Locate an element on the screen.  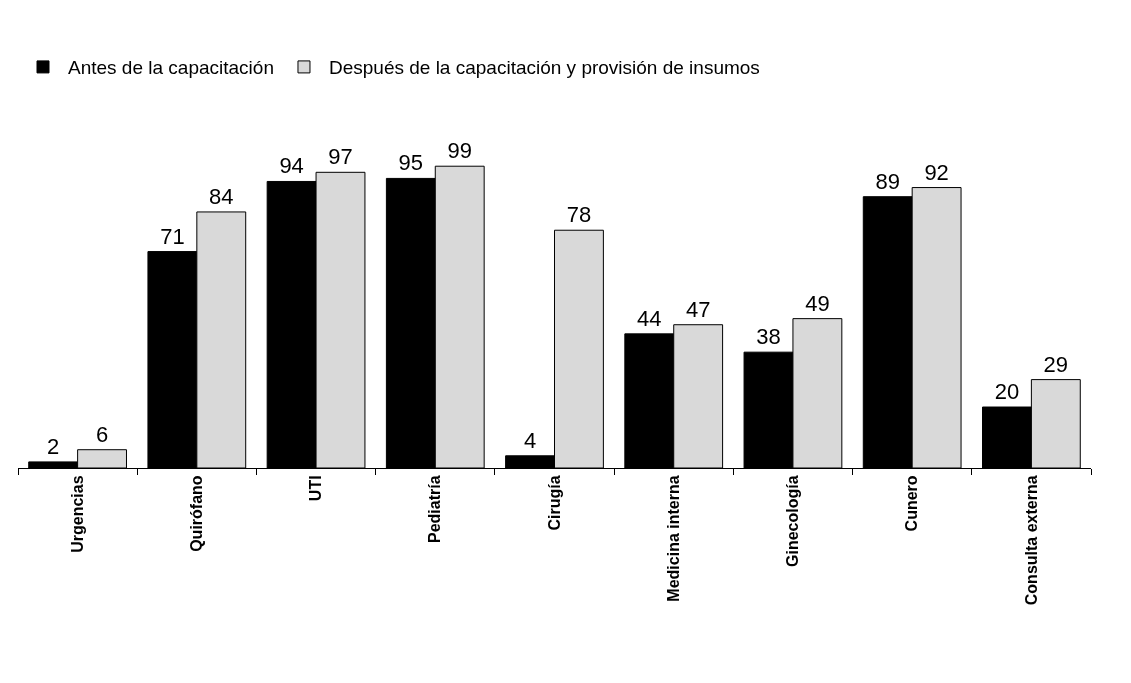
data-label: 49 is located at coordinates (817, 303).